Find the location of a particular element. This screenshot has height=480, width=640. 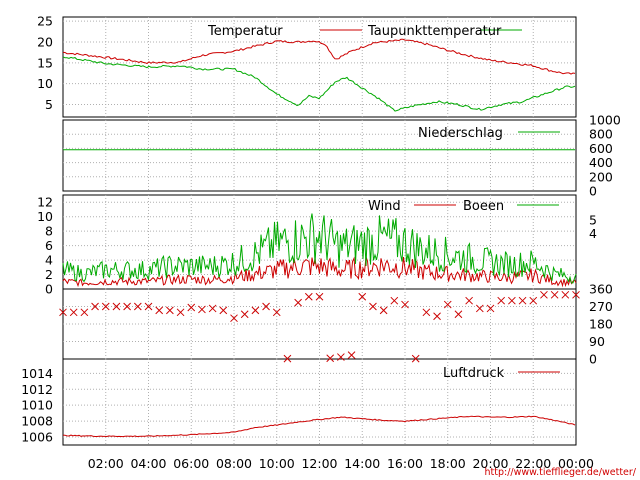

y-tick-label: 5 is located at coordinates (49, 104).